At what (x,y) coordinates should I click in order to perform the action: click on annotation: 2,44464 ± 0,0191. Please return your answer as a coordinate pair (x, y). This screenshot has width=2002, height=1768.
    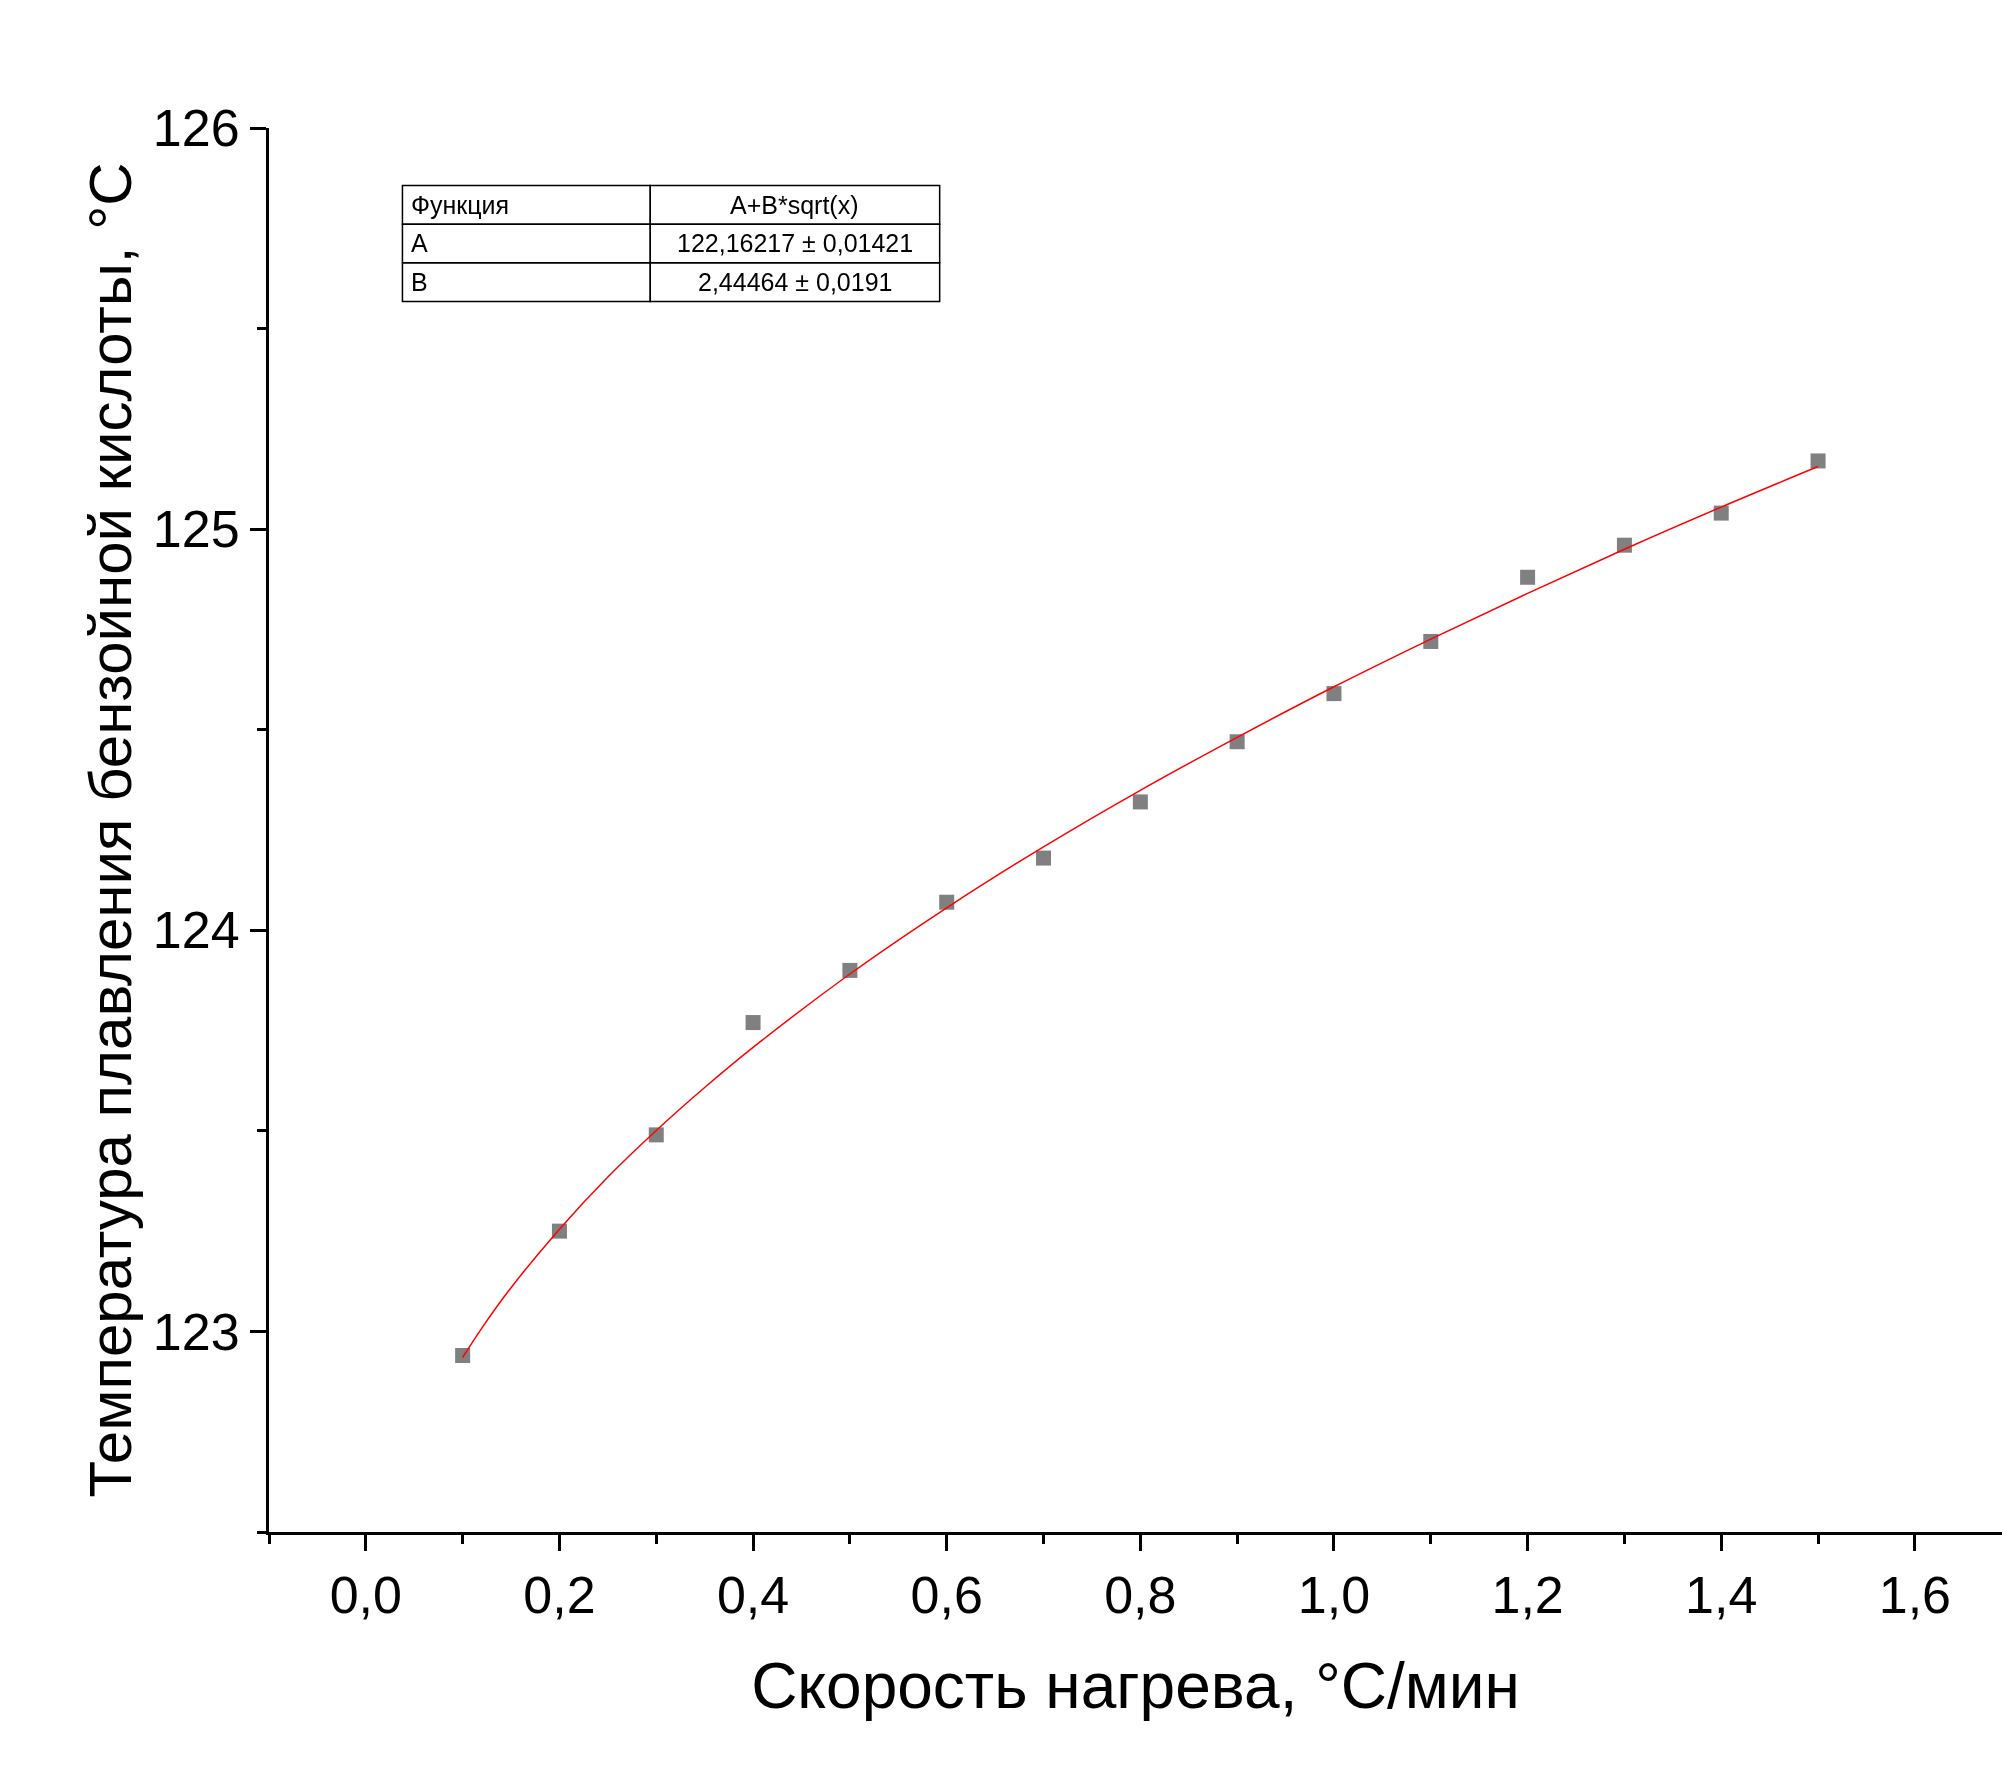
    Looking at the image, I should click on (795, 282).